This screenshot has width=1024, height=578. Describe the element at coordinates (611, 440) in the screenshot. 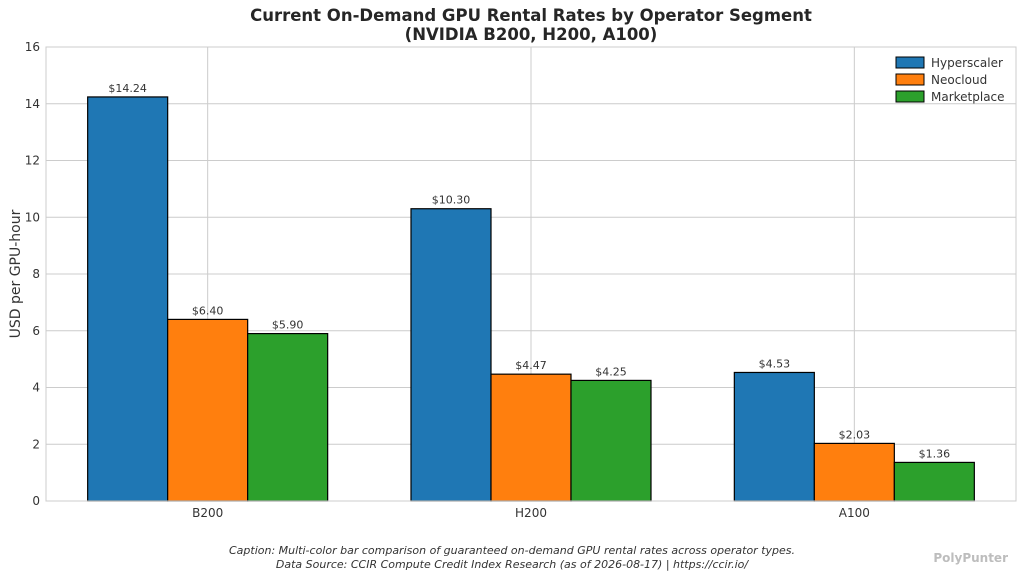

I see `bar-marketplace-h200` at that location.